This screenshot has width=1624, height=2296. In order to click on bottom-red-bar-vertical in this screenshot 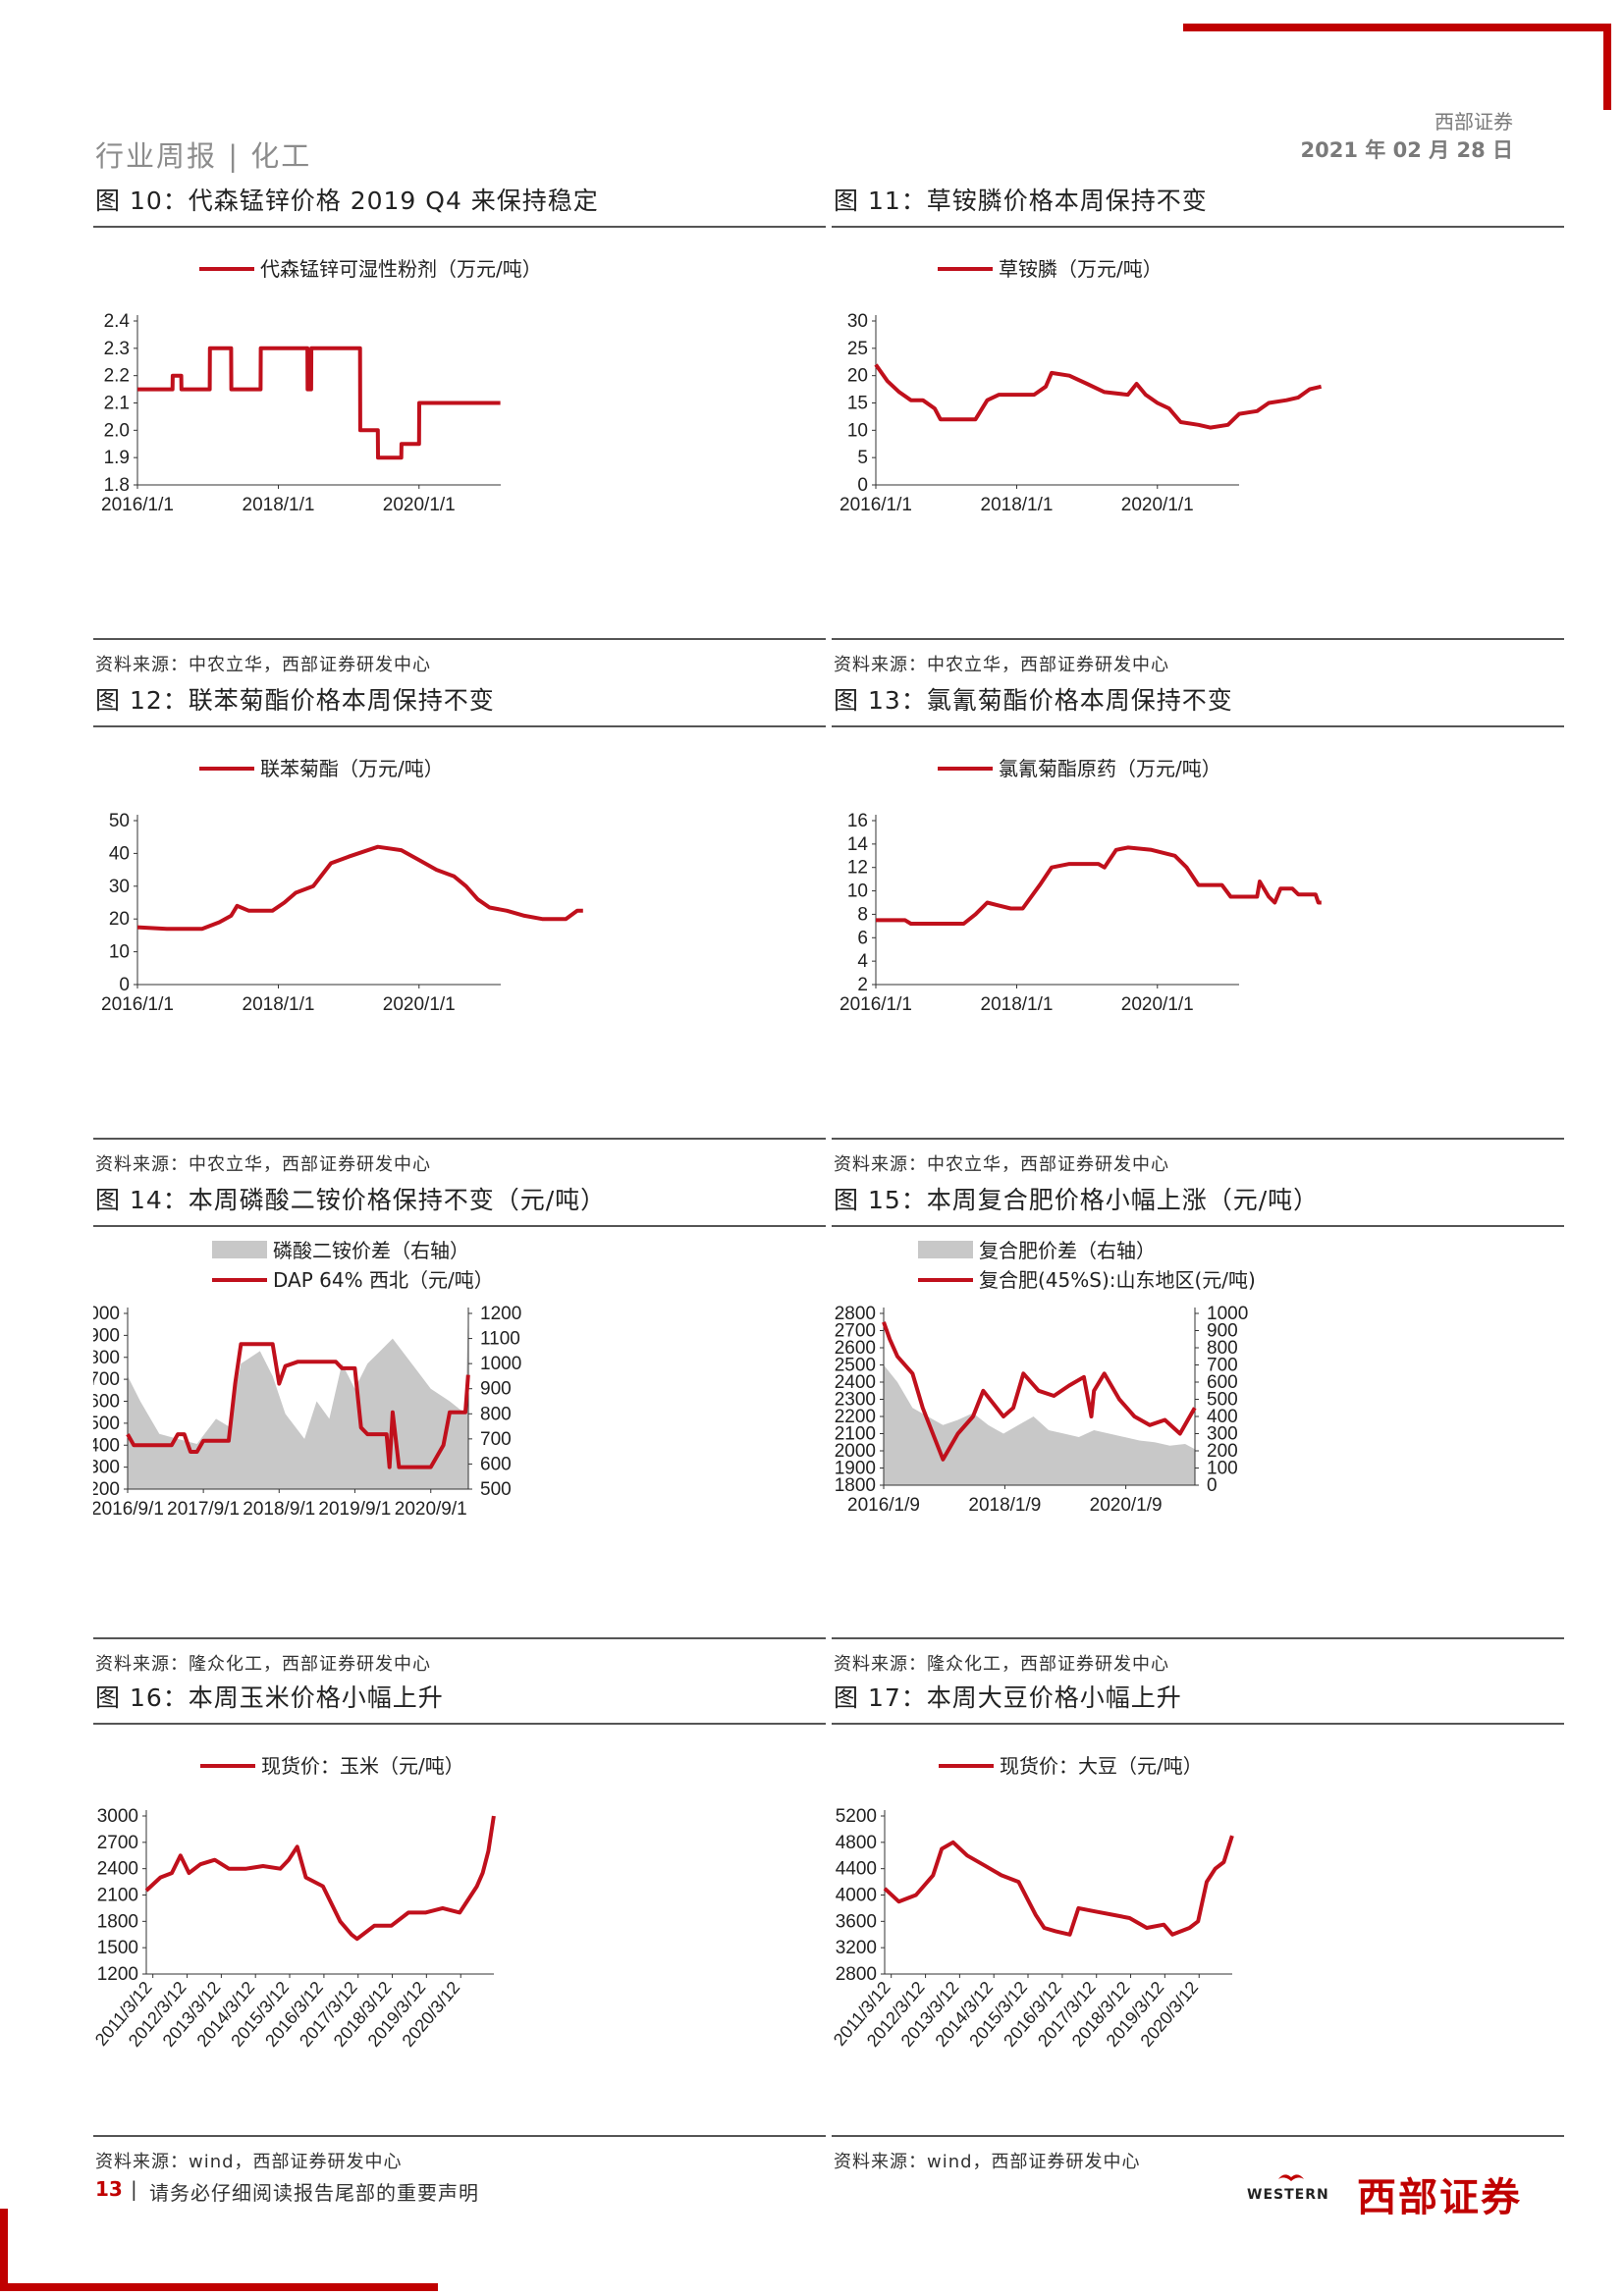, I will do `click(4, 2250)`.